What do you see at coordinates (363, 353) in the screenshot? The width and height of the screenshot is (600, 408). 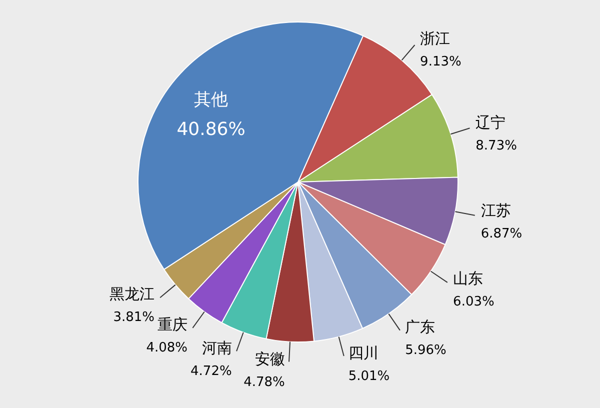 I see `slice-label: 四川` at bounding box center [363, 353].